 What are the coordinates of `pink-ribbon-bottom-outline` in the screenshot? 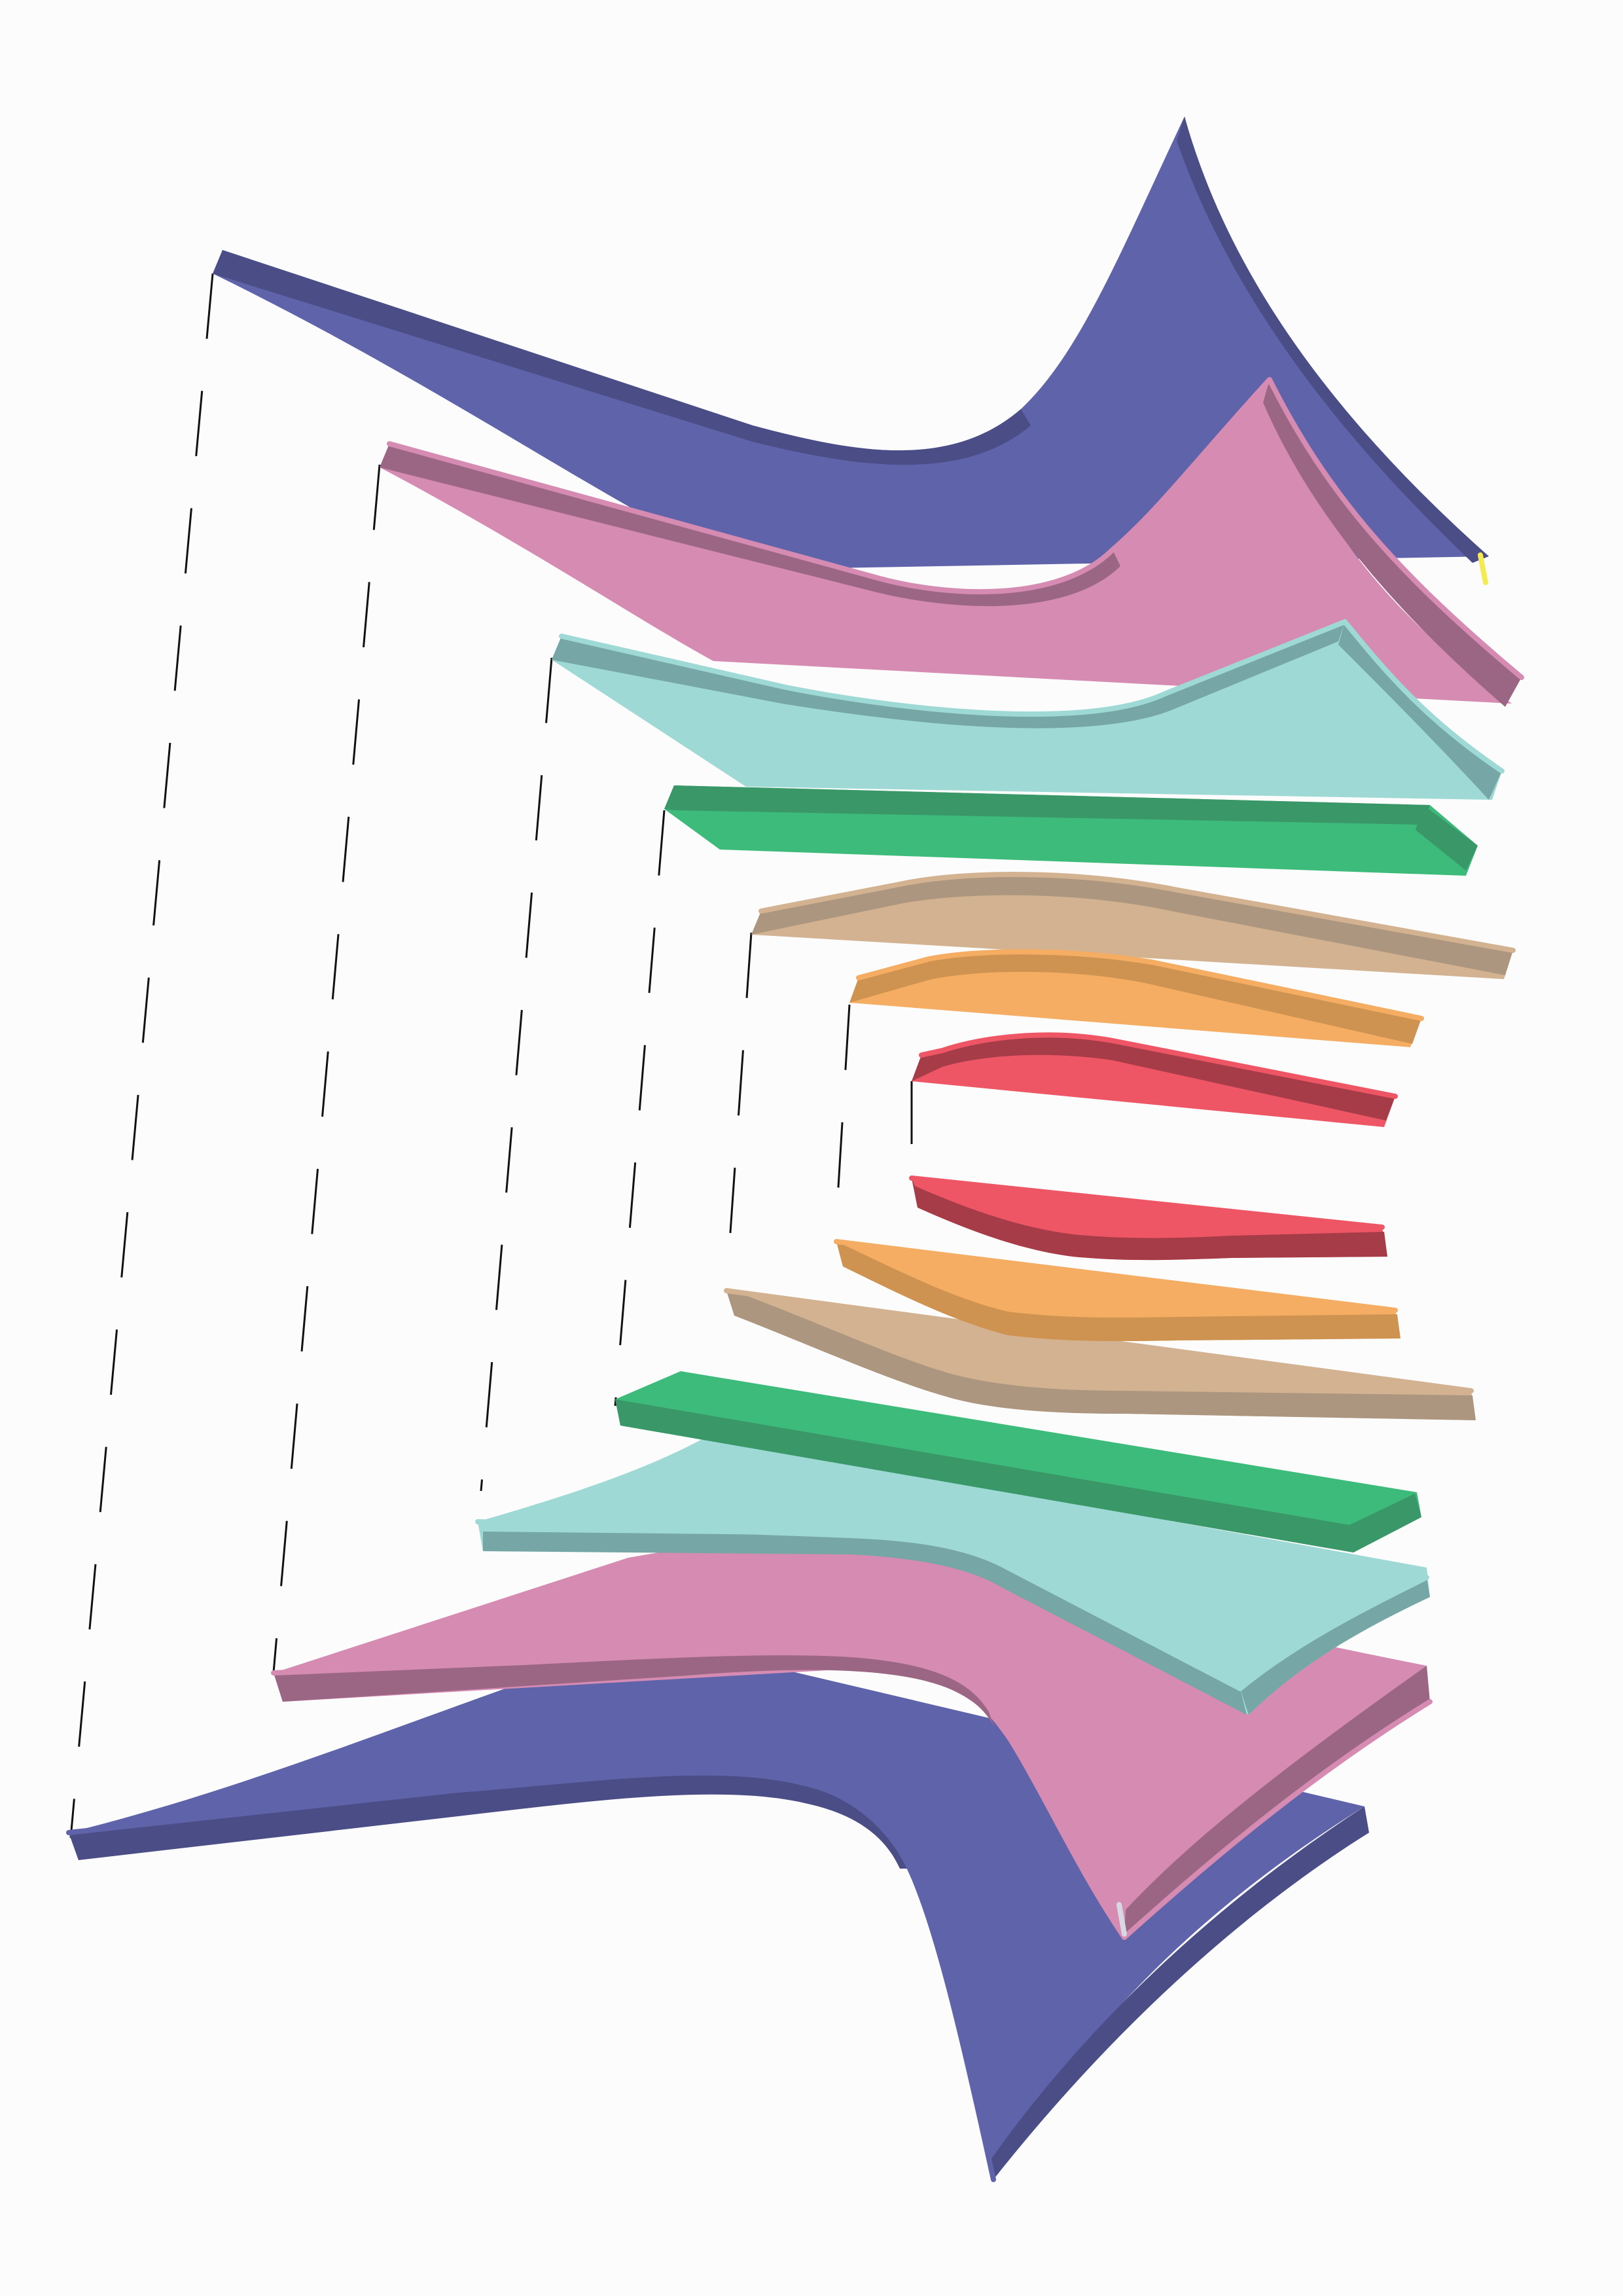 It's located at (852, 1795).